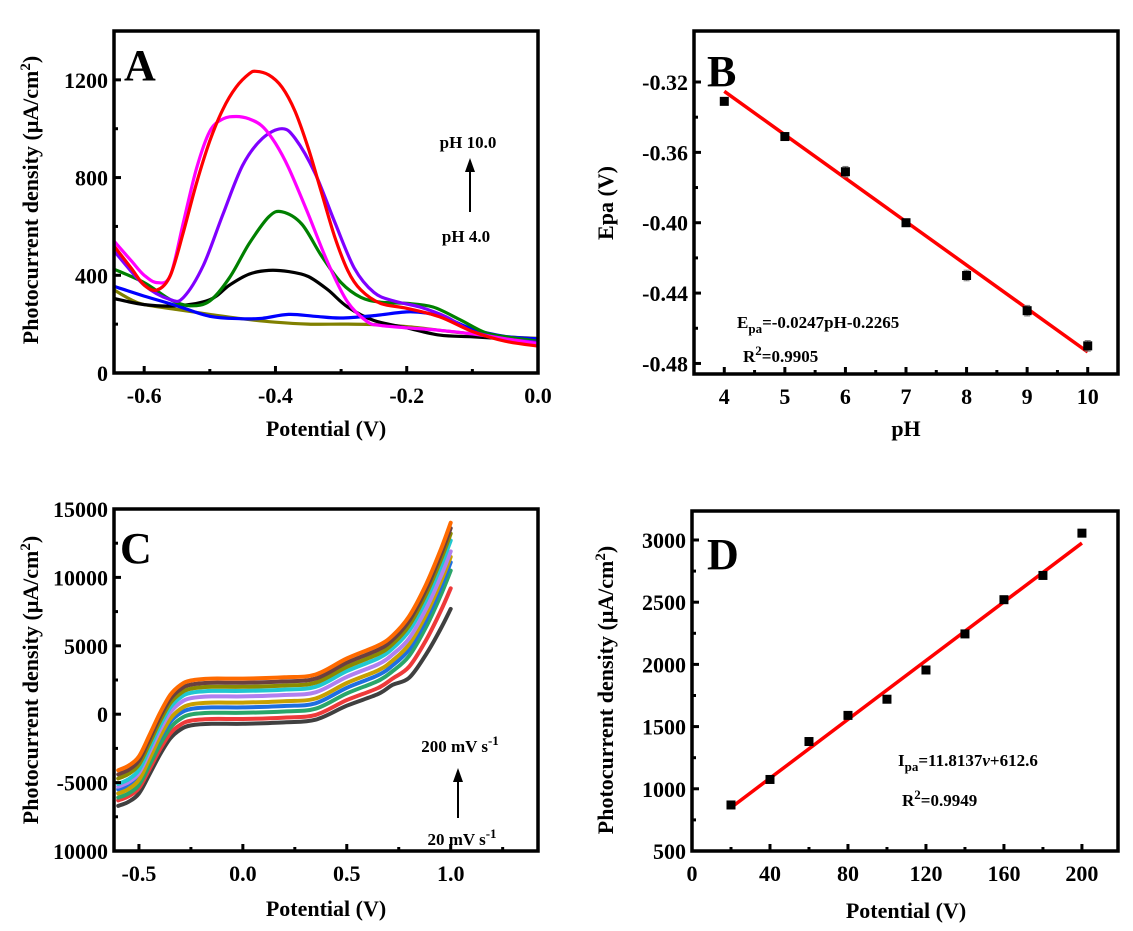 This screenshot has width=1133, height=931. What do you see at coordinates (912, 766) in the screenshot?
I see `panel-d-eq-sub: pa` at bounding box center [912, 766].